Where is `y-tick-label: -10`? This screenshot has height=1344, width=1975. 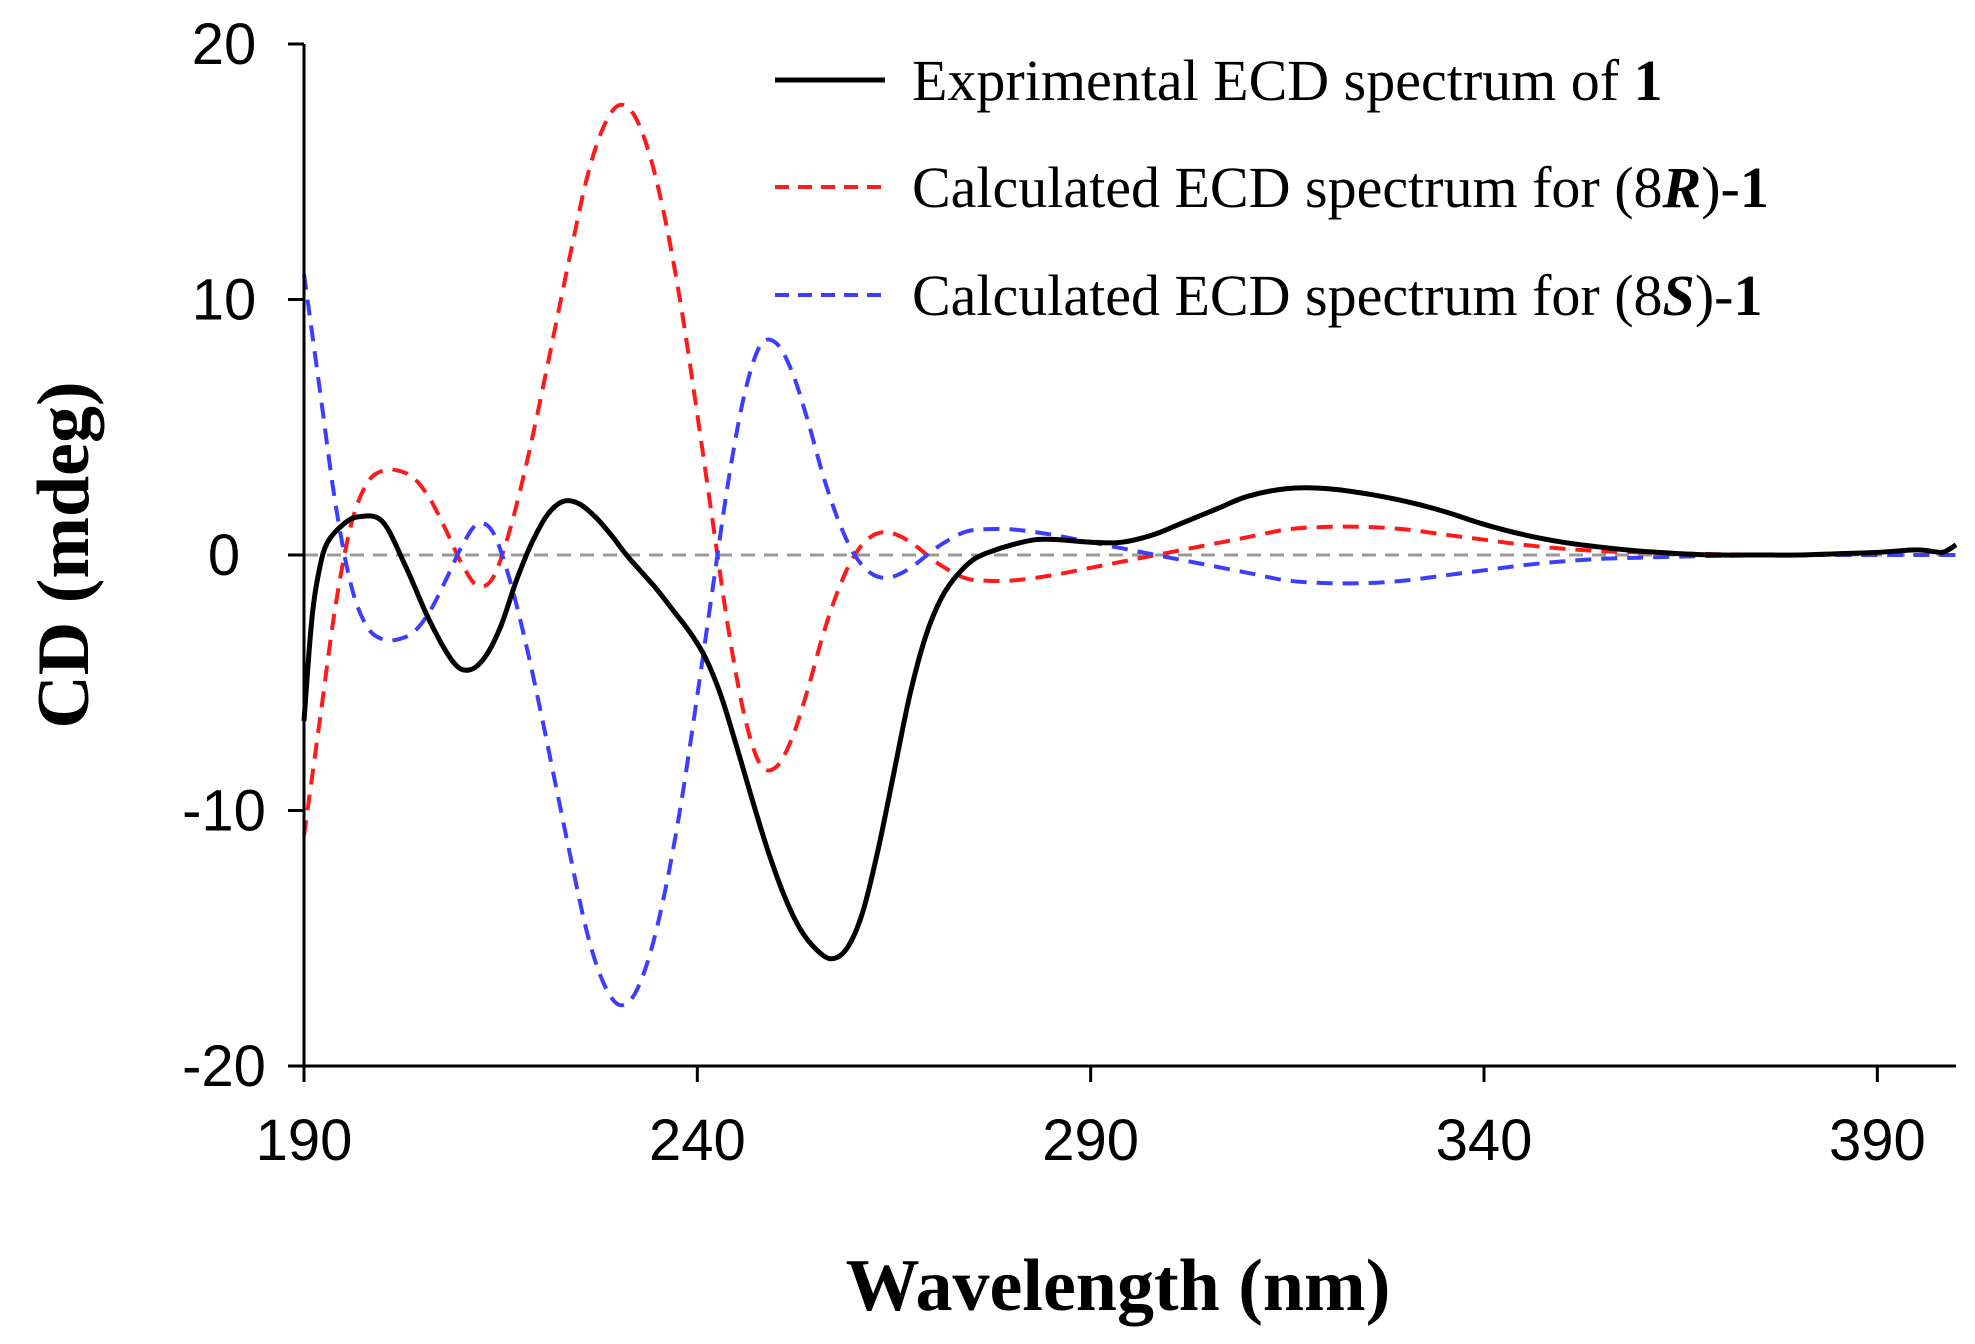
y-tick-label: -10 is located at coordinates (224, 811).